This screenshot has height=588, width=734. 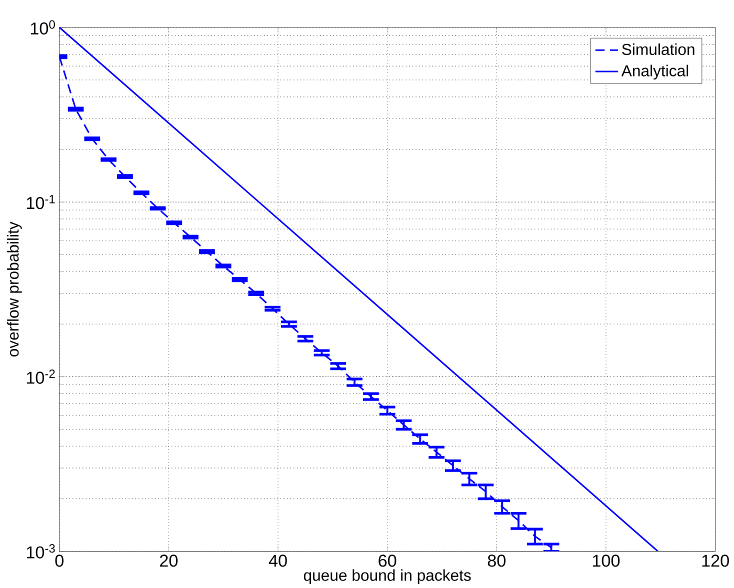 What do you see at coordinates (42, 27) in the screenshot?
I see `y-tick-label: 10$^{0}$` at bounding box center [42, 27].